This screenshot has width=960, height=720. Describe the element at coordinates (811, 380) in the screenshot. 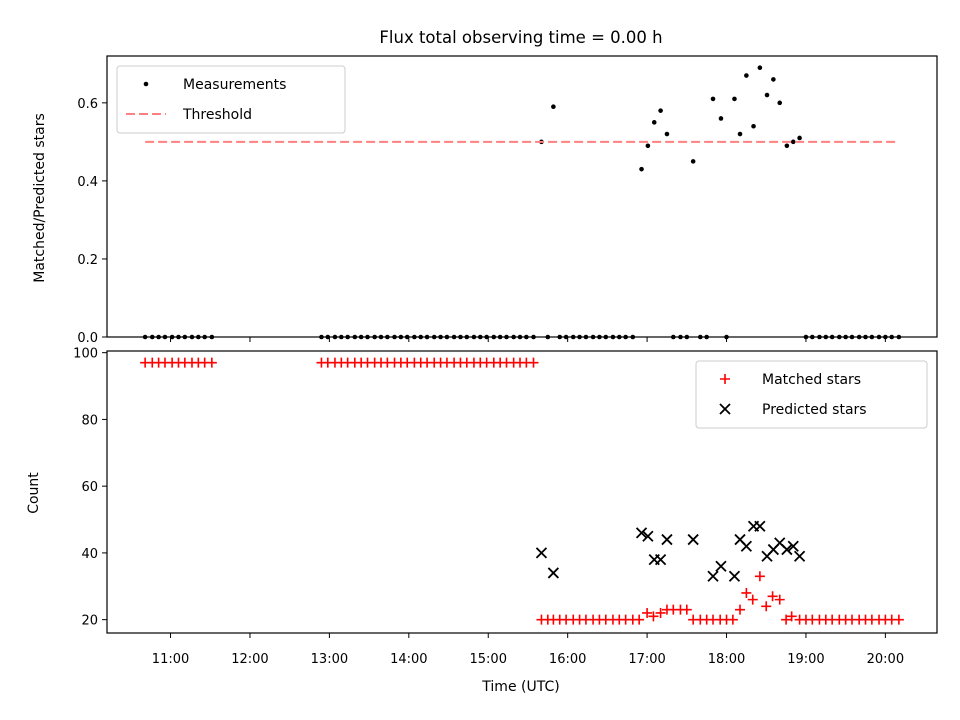

I see `bottom-legend-label-0: Matched stars` at that location.